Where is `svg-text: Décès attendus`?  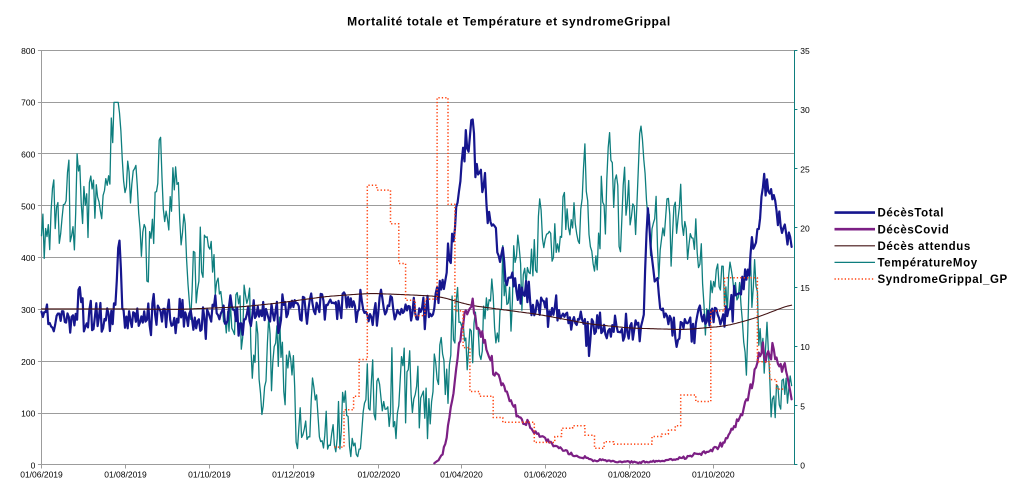 svg-text: Décès attendus is located at coordinates (924, 247).